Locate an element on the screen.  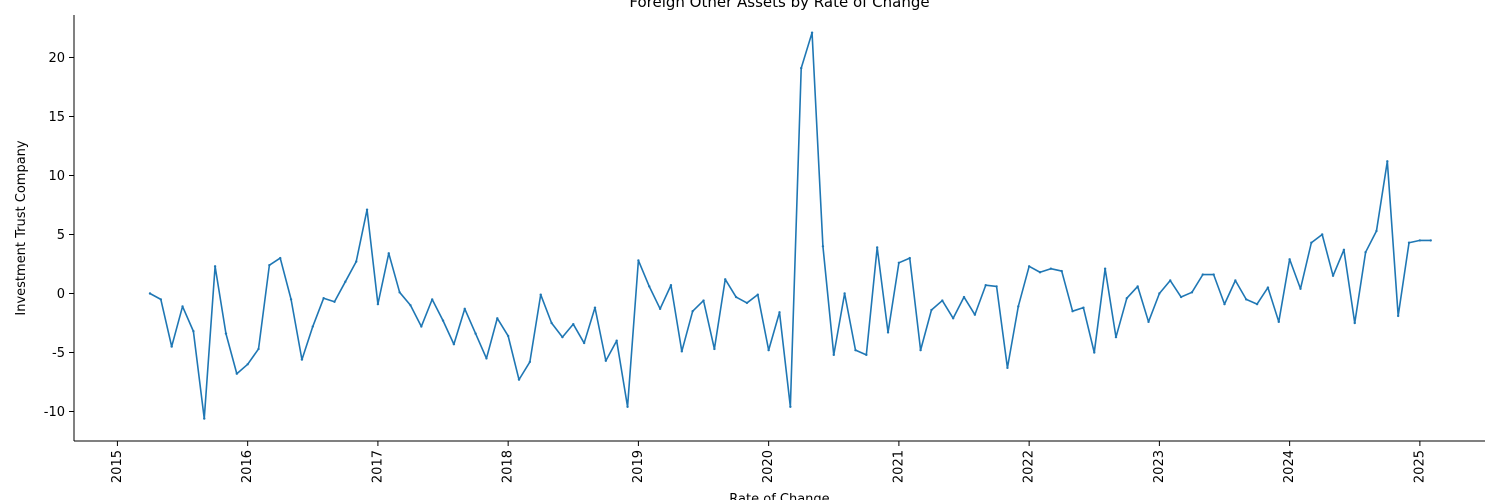
x-tick-label: 2022 is located at coordinates (1029, 466).